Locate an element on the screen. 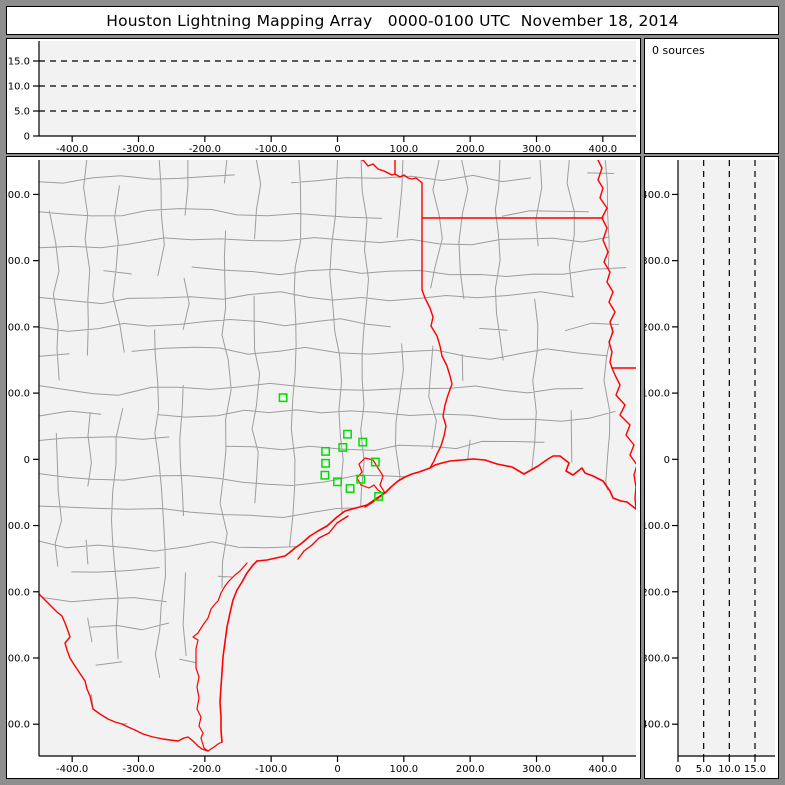  texas-coastline is located at coordinates (343, 514).